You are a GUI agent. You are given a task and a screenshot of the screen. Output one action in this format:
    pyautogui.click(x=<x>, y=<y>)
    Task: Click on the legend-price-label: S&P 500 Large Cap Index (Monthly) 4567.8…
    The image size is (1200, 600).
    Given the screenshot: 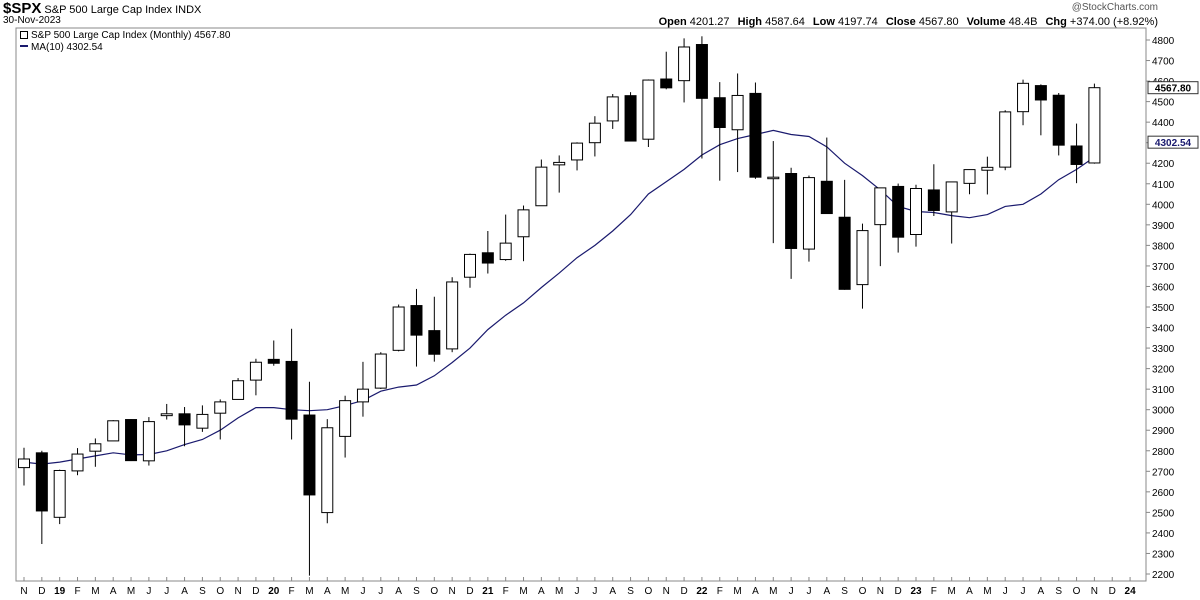 What is the action you would take?
    pyautogui.click(x=131, y=35)
    